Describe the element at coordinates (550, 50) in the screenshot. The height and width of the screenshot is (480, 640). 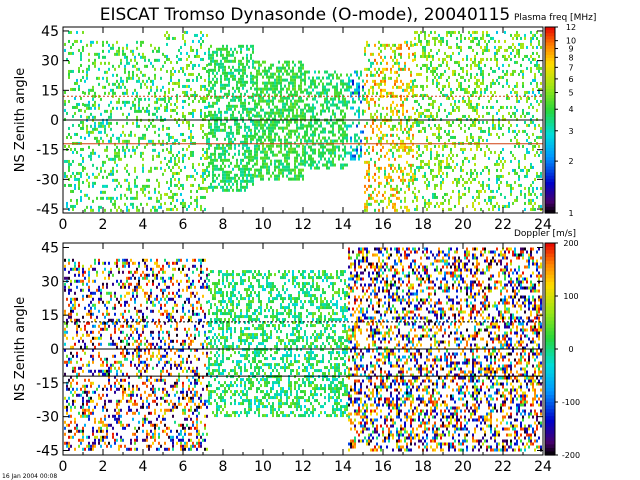
I see `colorbar-step` at that location.